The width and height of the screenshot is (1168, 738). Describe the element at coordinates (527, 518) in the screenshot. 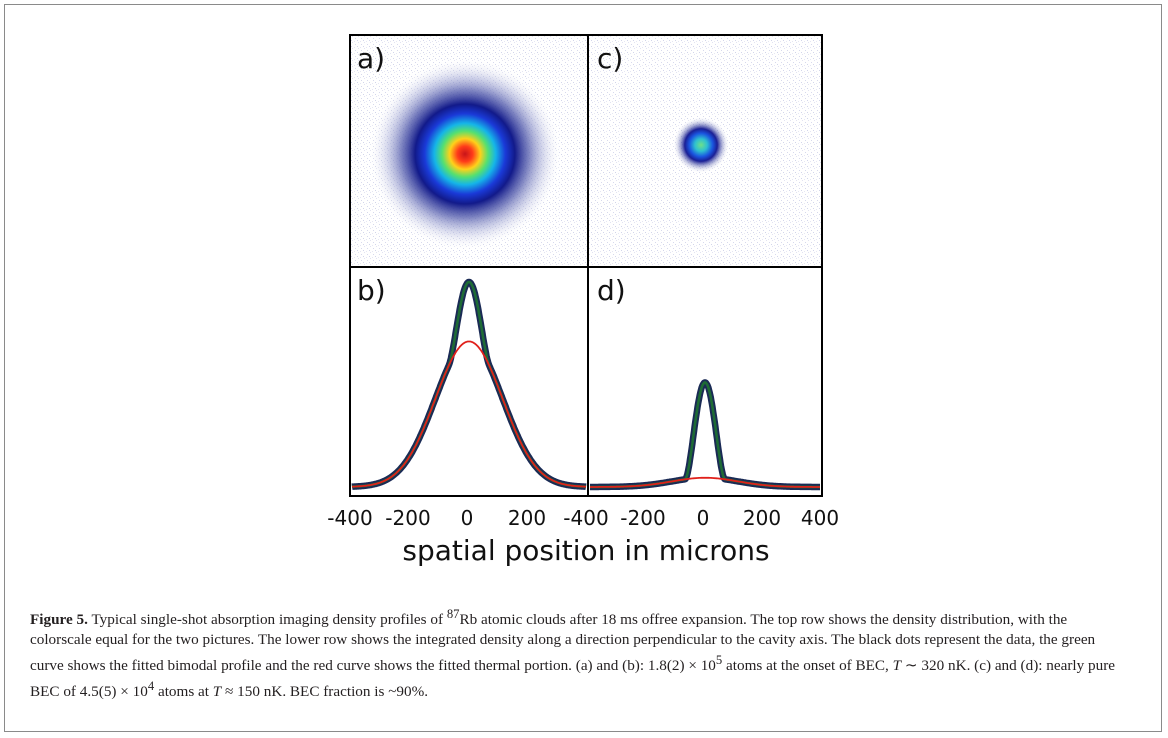

I see `tick-b-200: 200` at that location.